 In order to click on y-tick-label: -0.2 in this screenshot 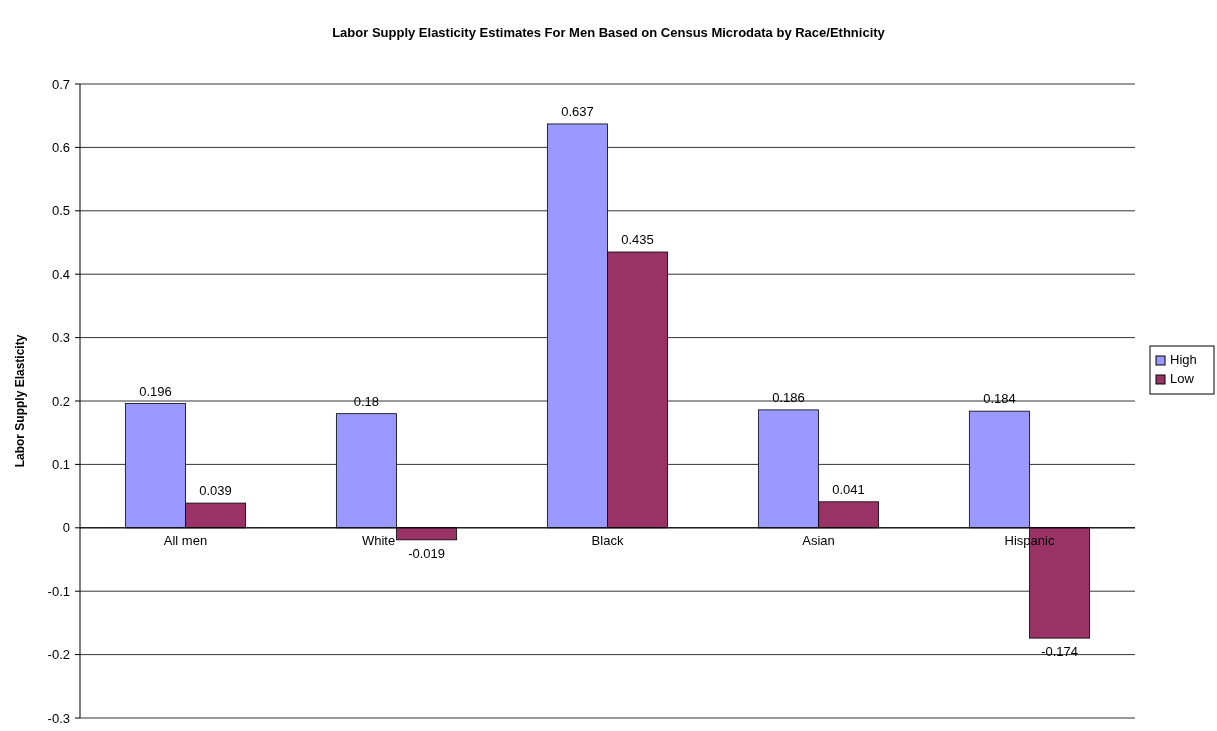, I will do `click(58, 655)`.